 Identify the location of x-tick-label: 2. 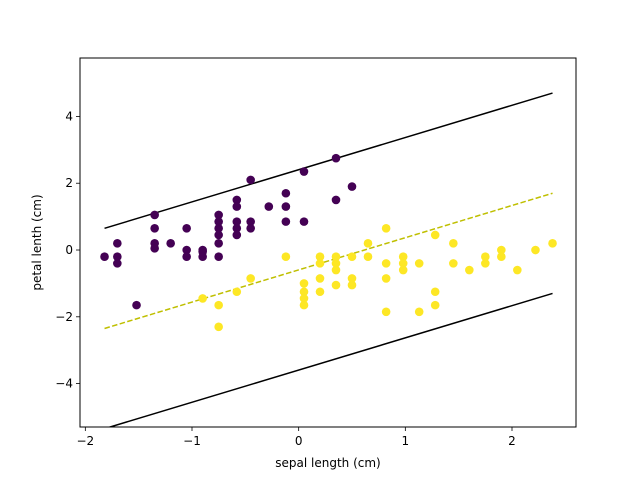
(512, 441).